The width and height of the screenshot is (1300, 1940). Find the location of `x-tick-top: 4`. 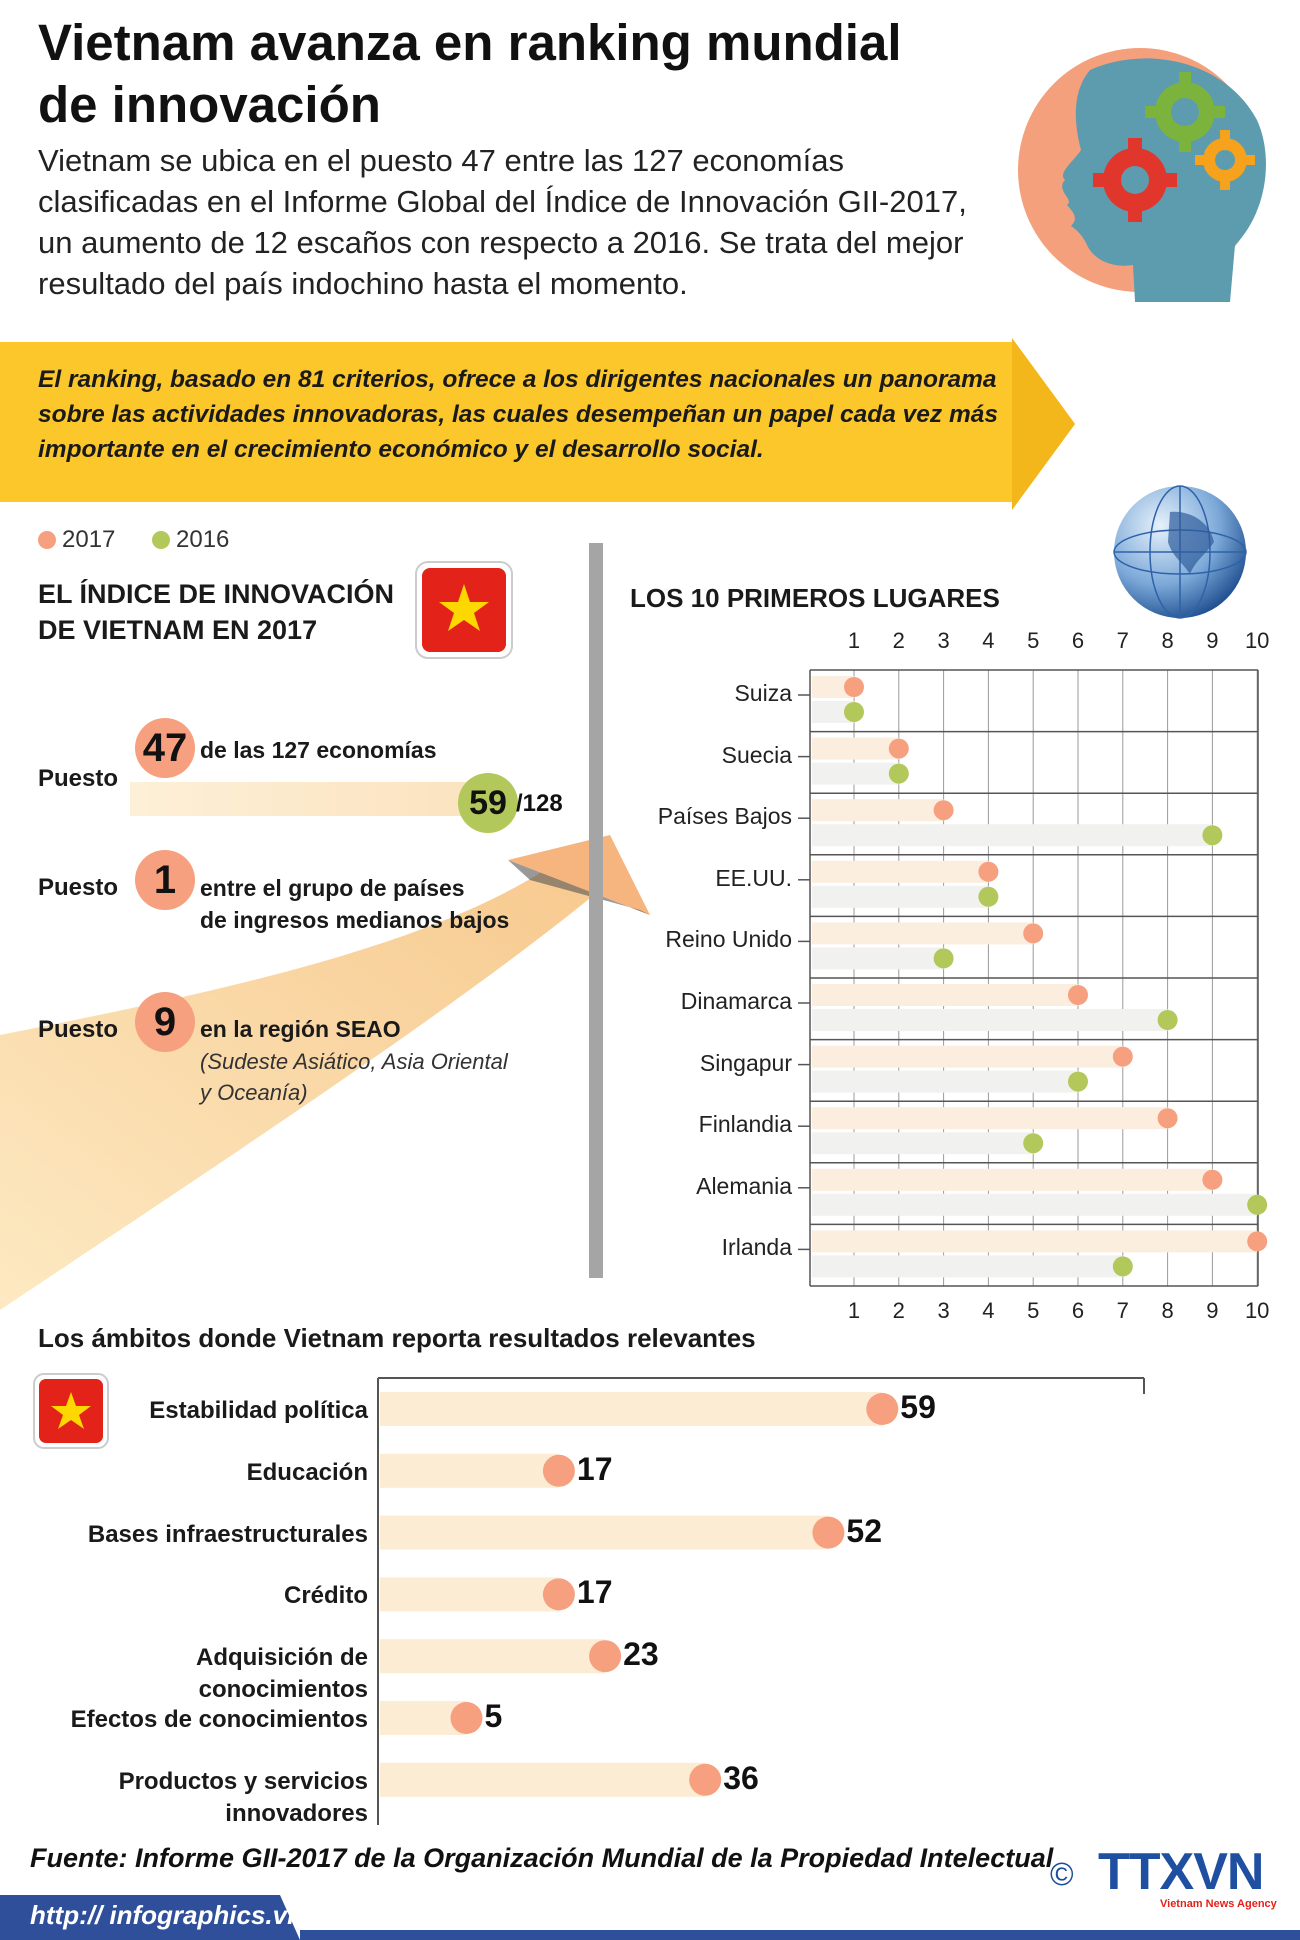

x-tick-top: 4 is located at coordinates (988, 640).